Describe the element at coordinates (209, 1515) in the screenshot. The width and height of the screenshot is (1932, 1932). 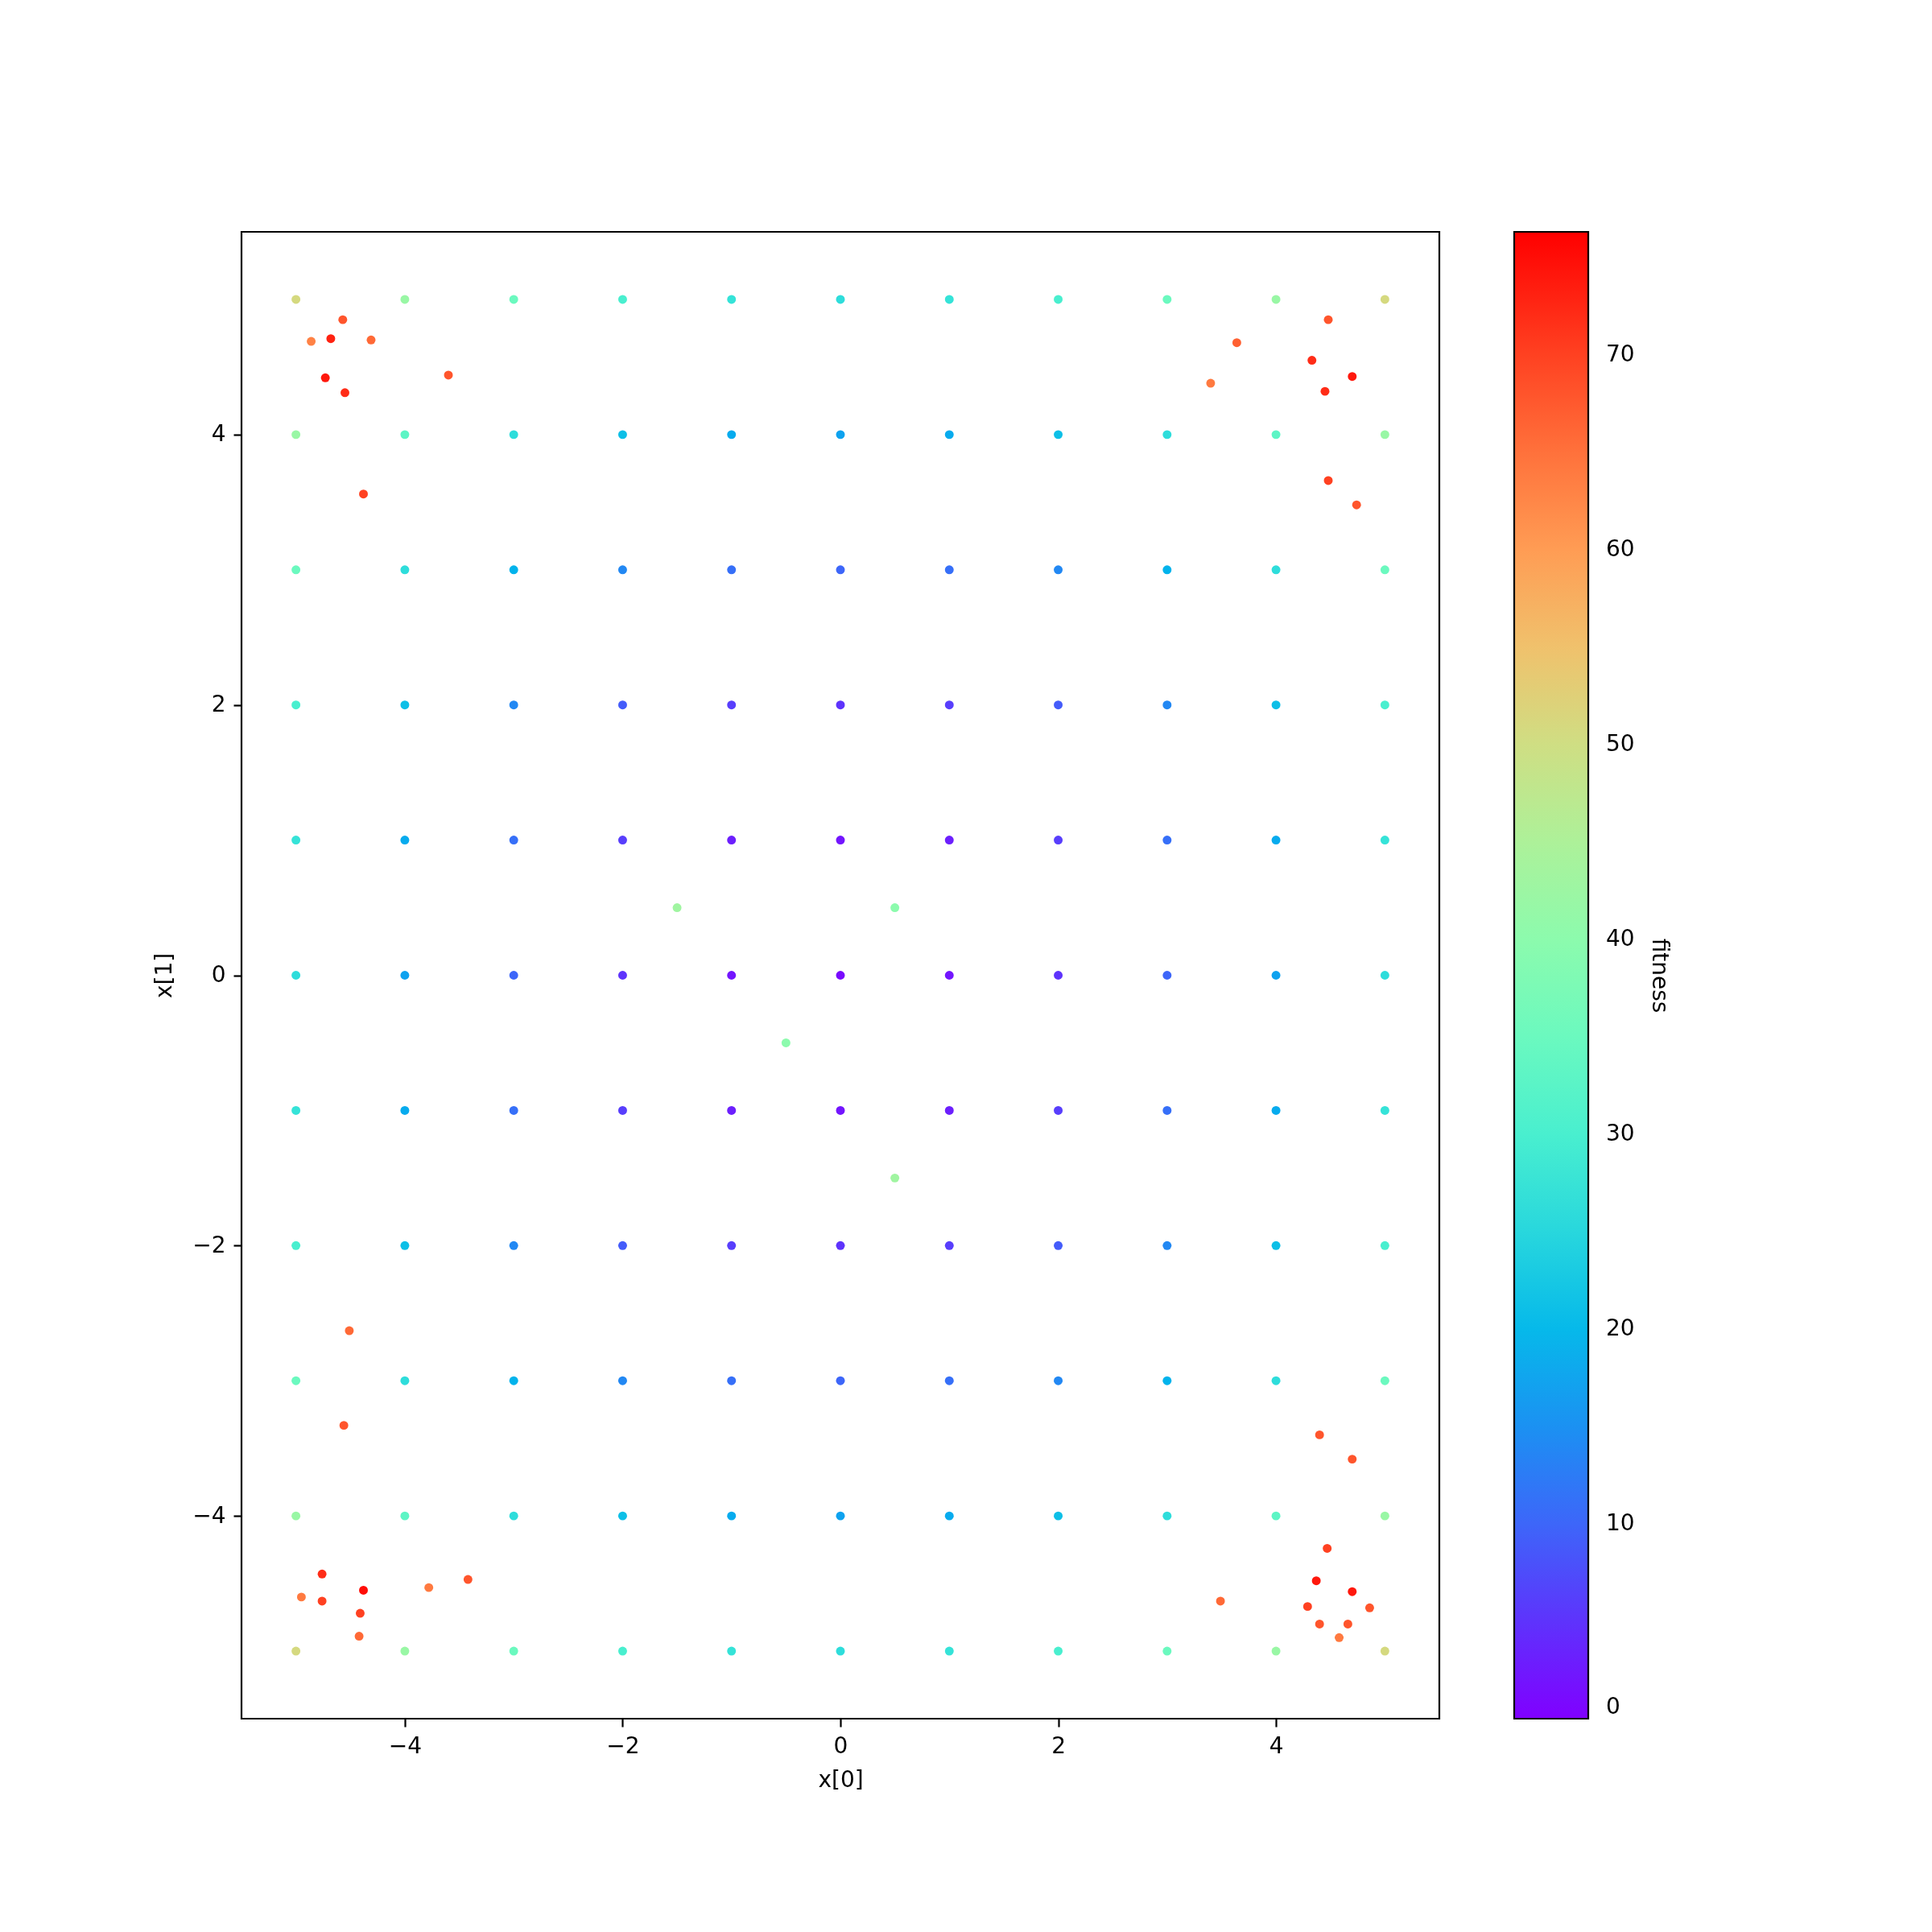
I see `y-tick-label: −4` at that location.